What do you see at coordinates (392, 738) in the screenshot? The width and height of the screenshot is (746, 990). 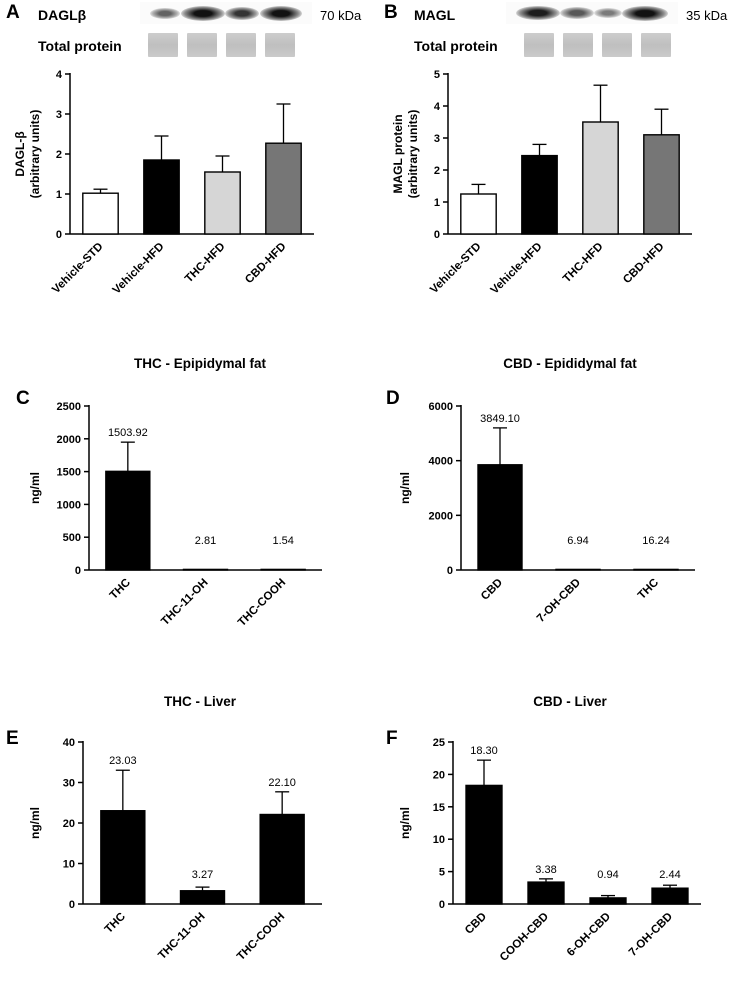 I see `panel-f-label: F` at bounding box center [392, 738].